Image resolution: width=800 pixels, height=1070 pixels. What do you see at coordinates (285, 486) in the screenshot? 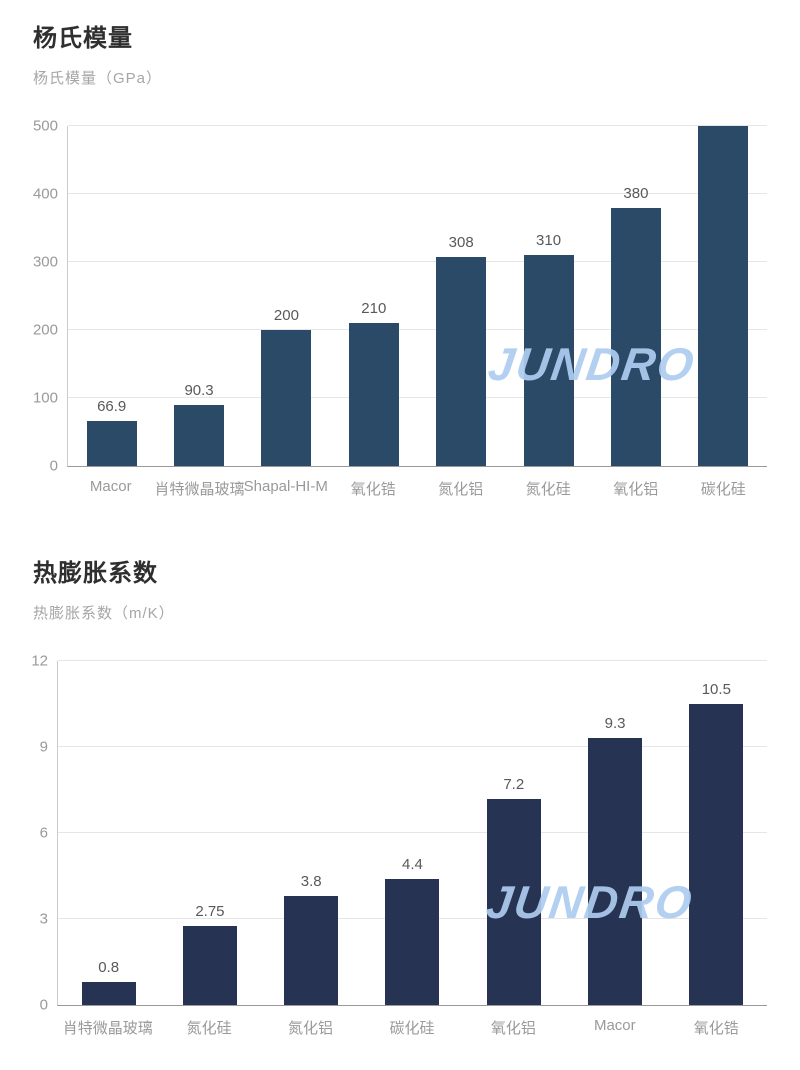
I see `x-axis-tick-label: Shapal-HI-M` at bounding box center [285, 486].